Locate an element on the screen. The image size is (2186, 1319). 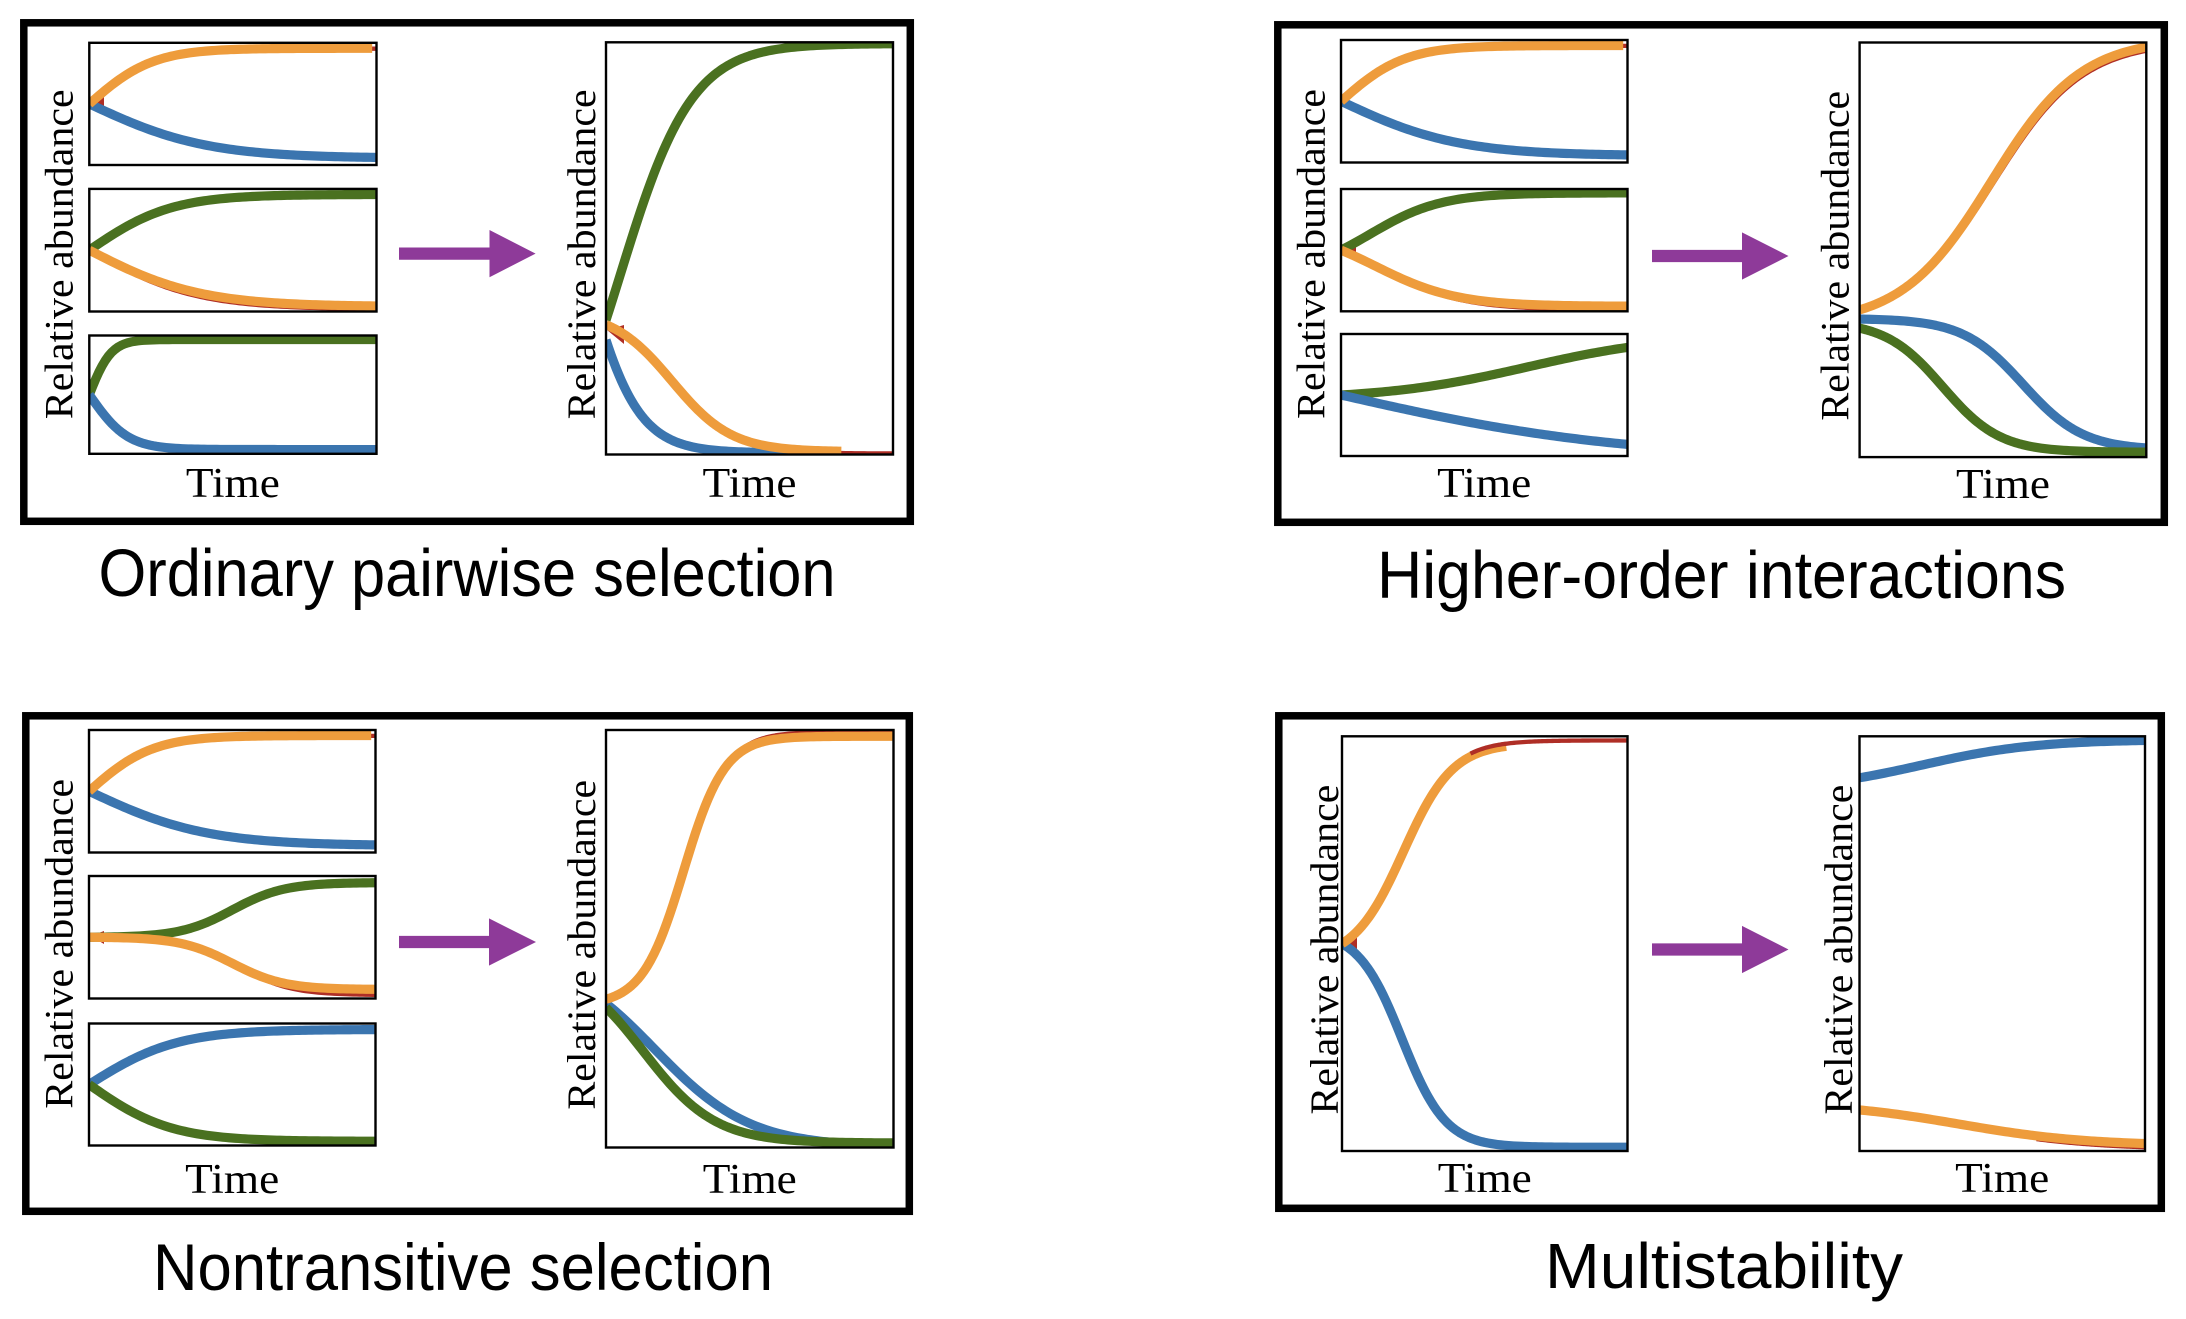
svg-text: Ordinary pairwise selection is located at coordinates (467, 573).